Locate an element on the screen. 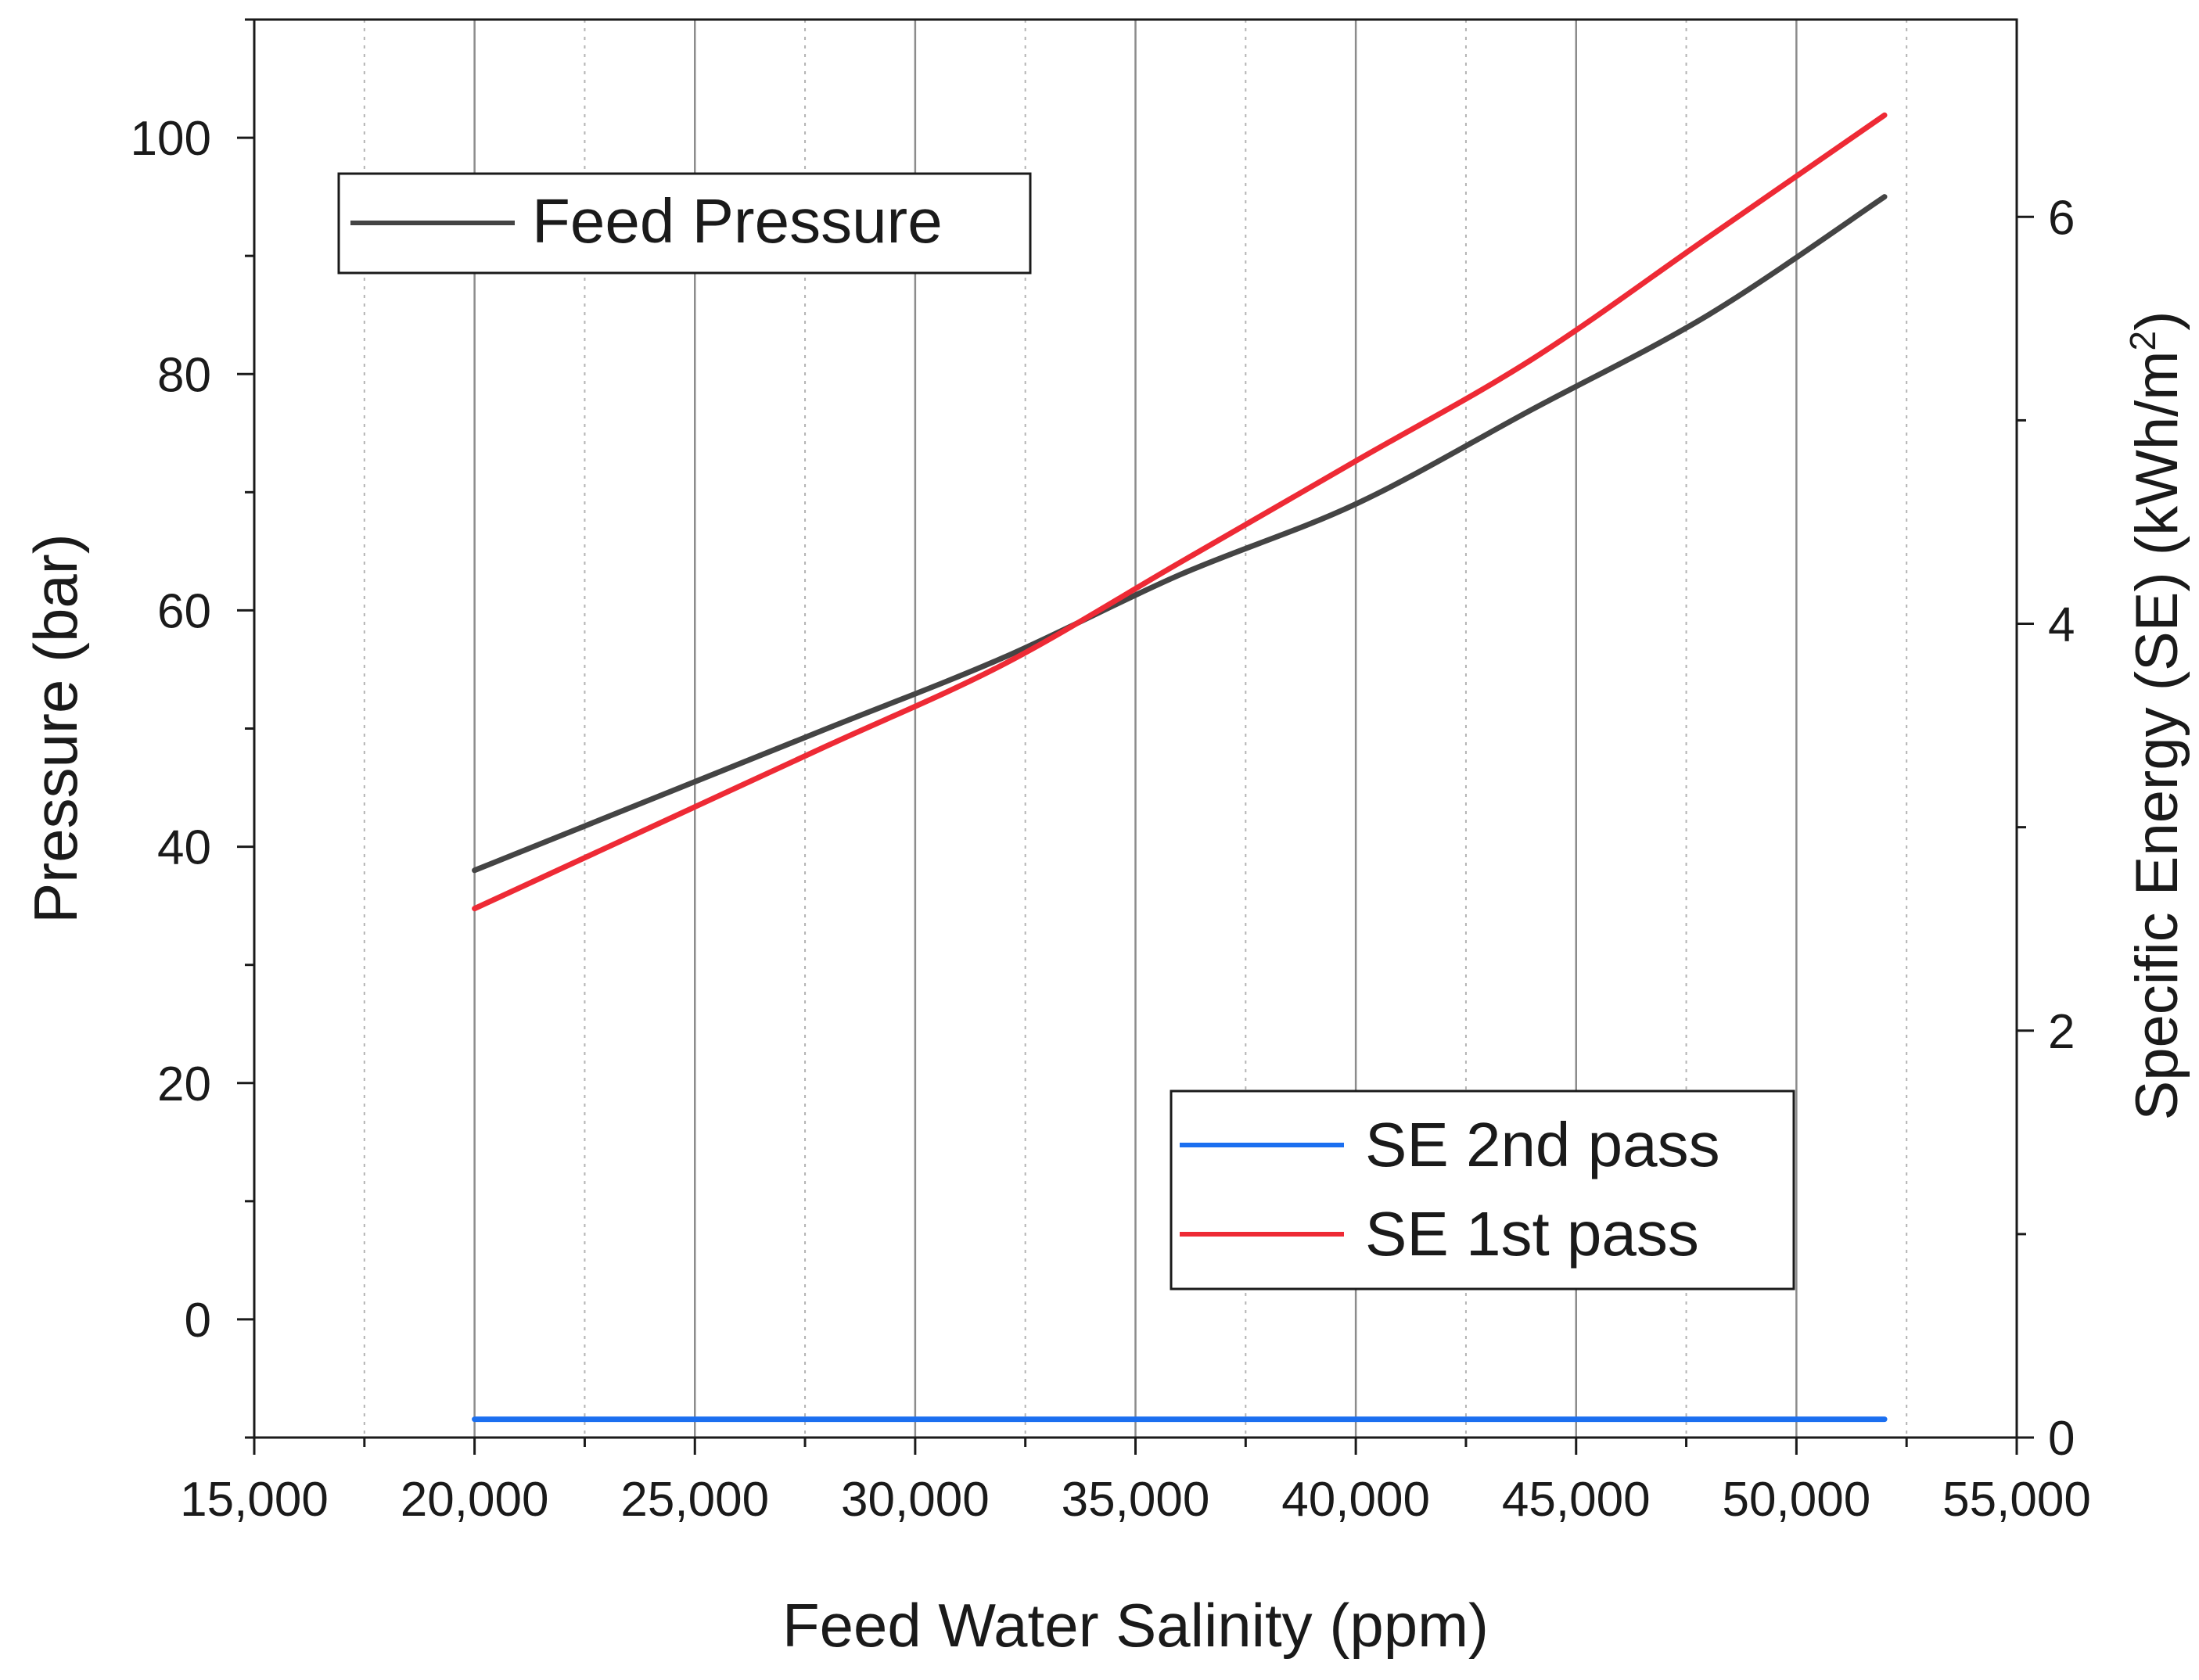 Image resolution: width=2199 pixels, height=1680 pixels. x-tick-label: 35,000 is located at coordinates (1136, 1500).